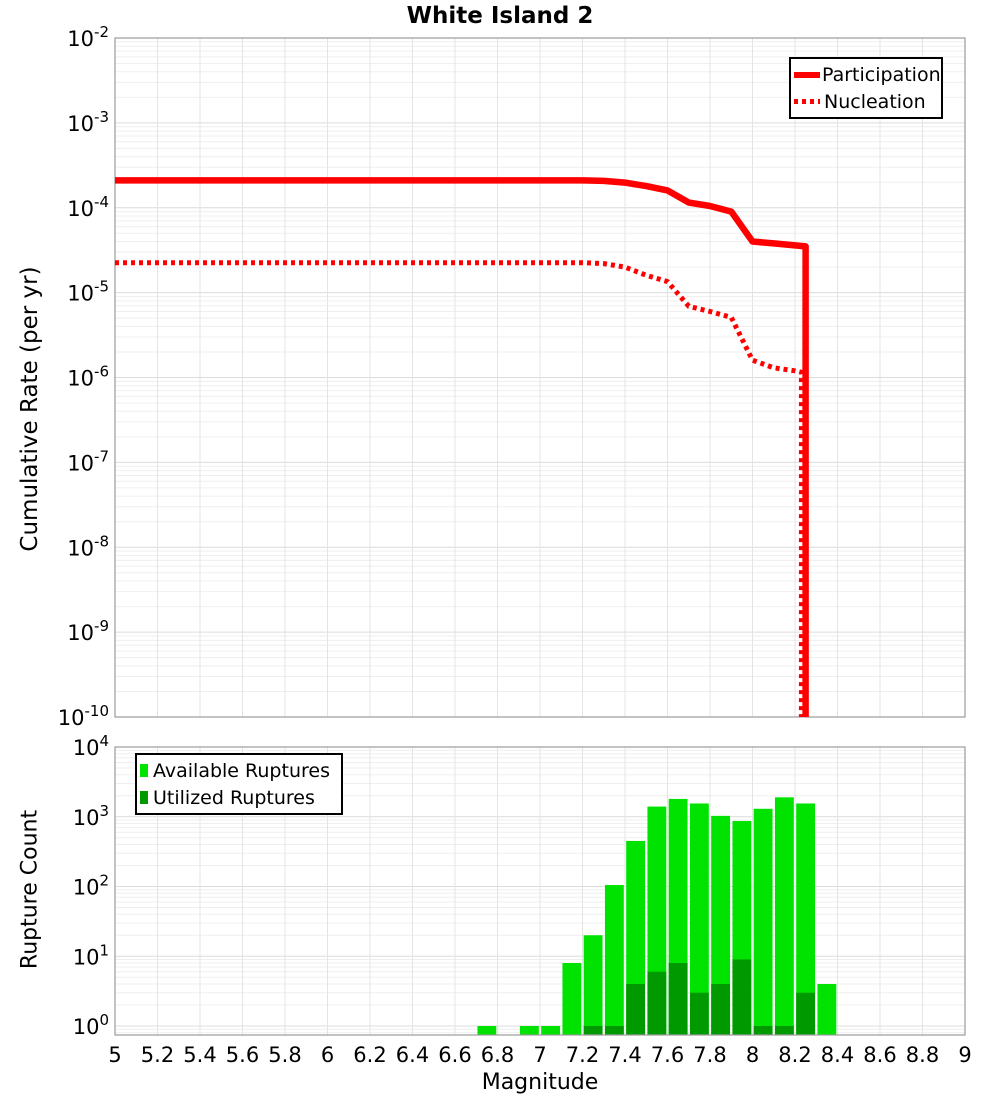  What do you see at coordinates (699, 919) in the screenshot?
I see `bar-available-7.7` at bounding box center [699, 919].